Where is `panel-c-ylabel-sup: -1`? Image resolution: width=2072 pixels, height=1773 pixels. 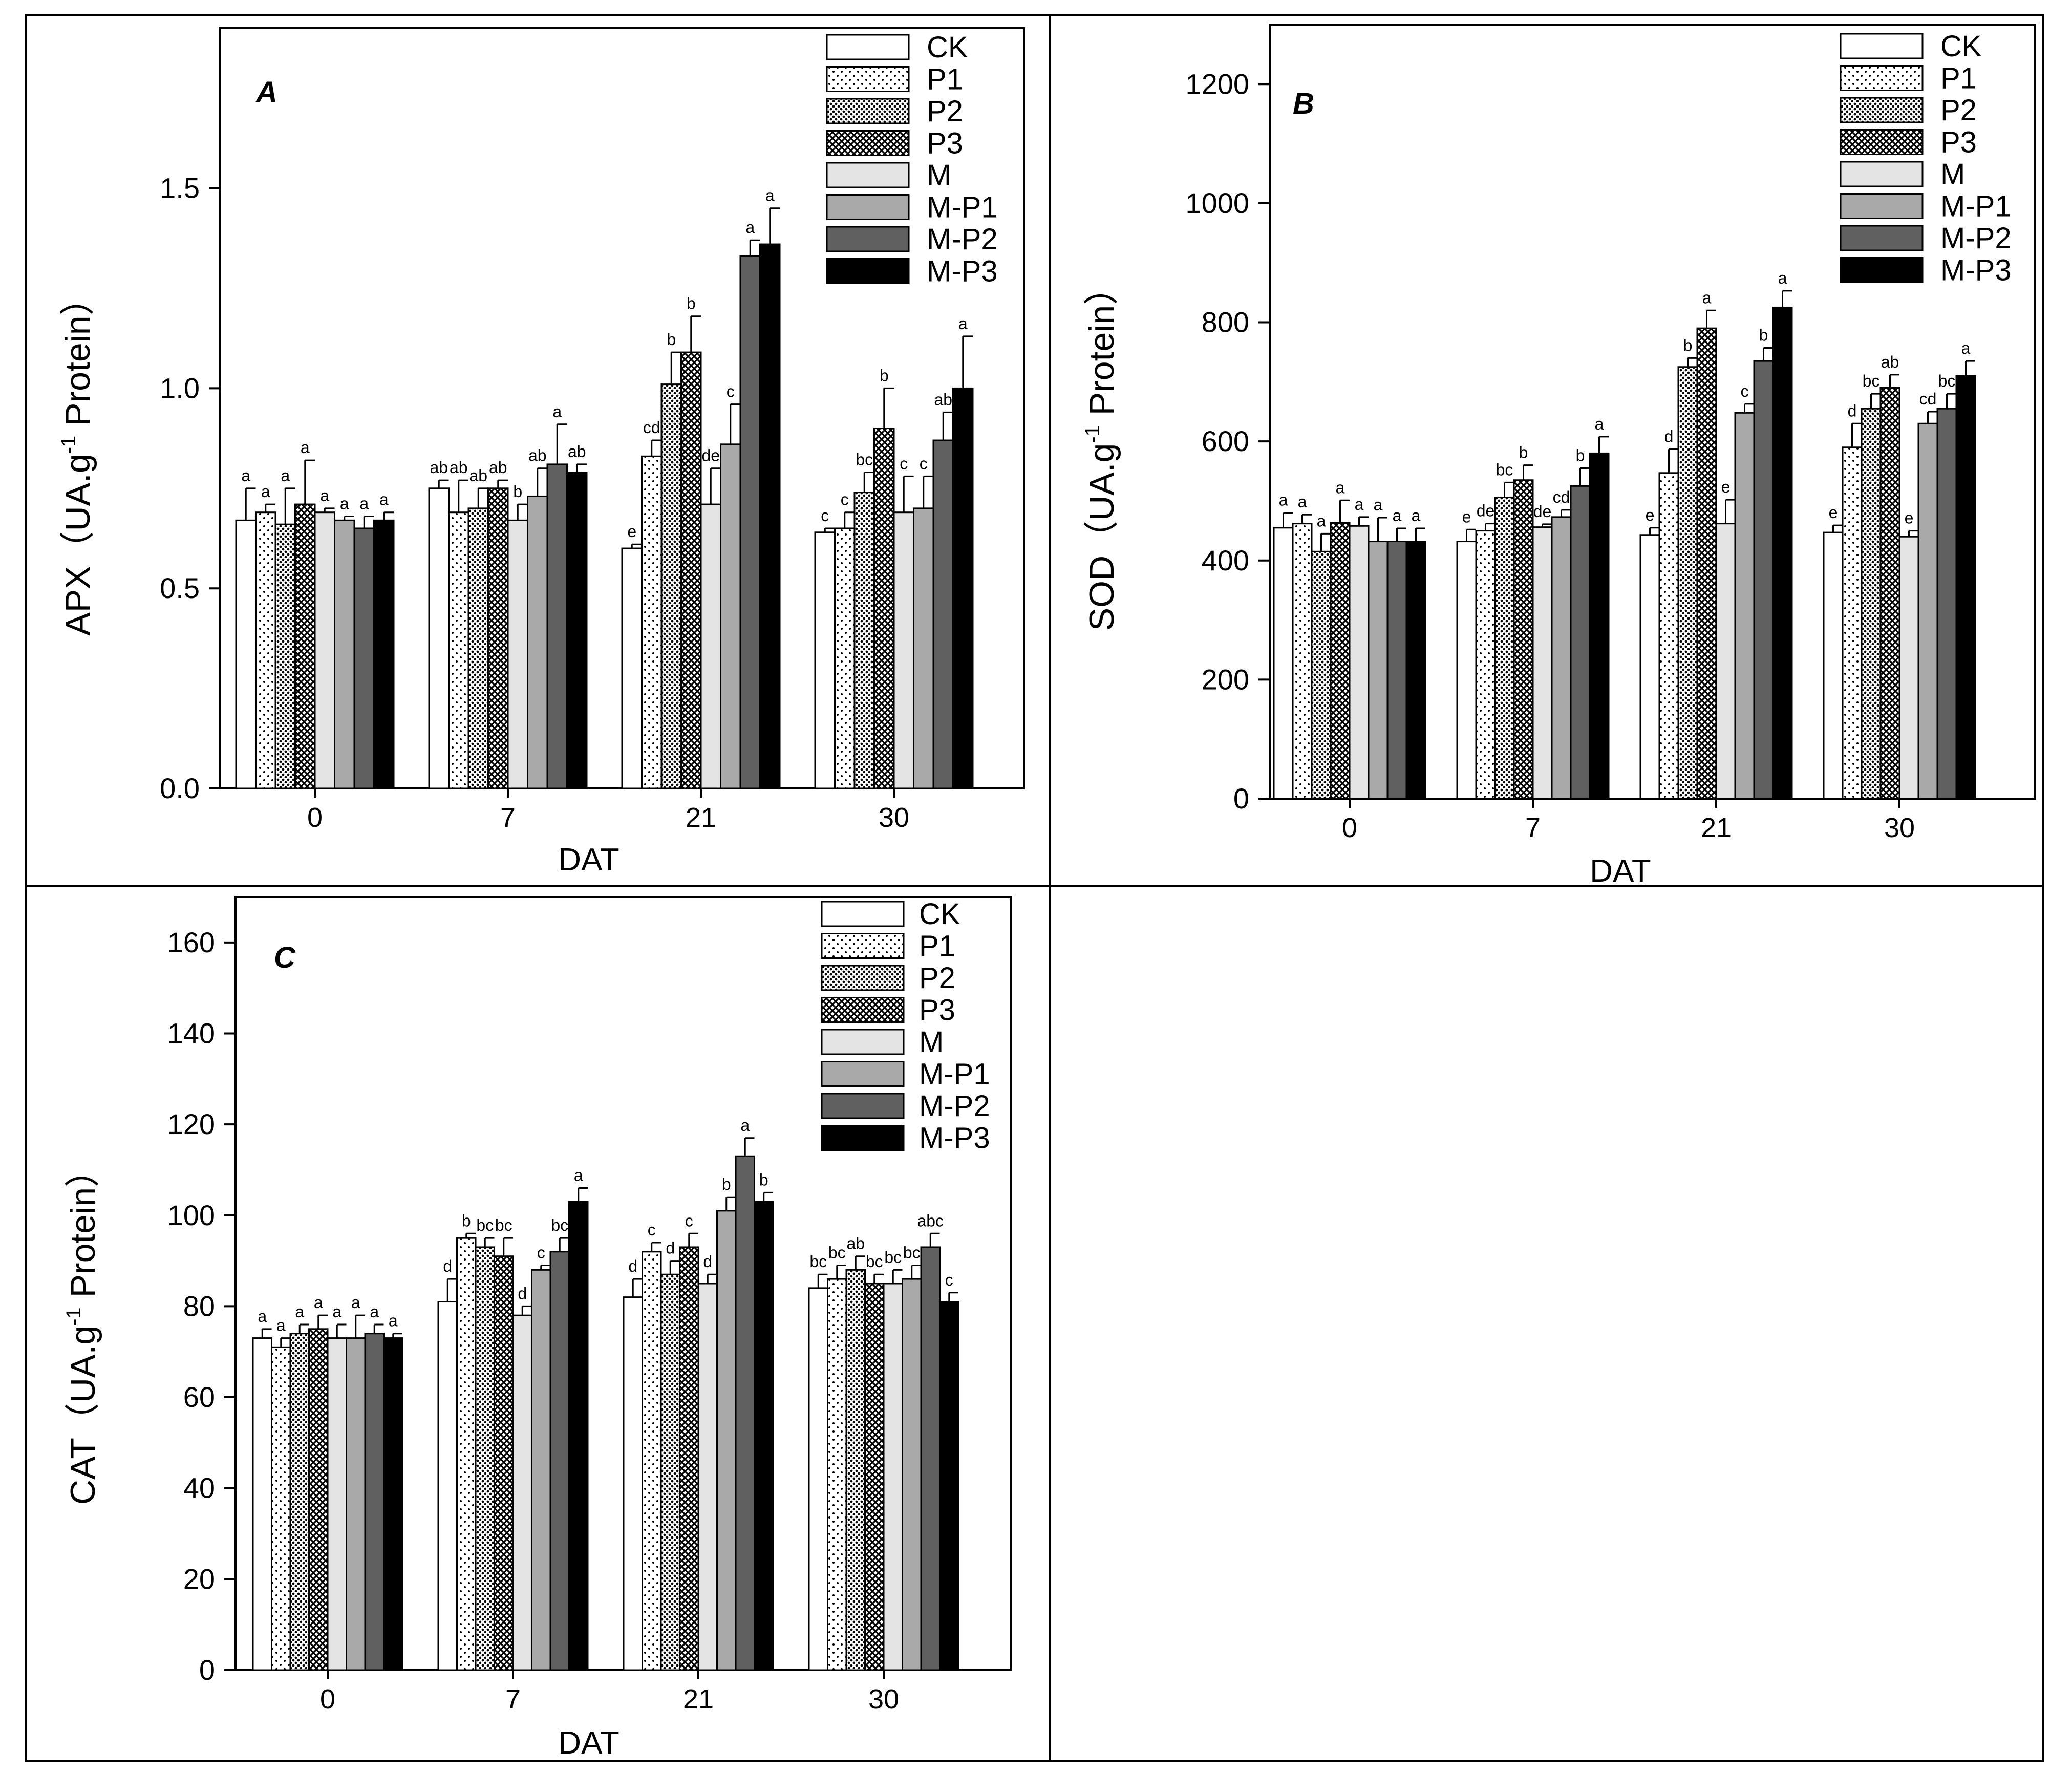 panel-c-ylabel-sup: -1 is located at coordinates (73, 1316).